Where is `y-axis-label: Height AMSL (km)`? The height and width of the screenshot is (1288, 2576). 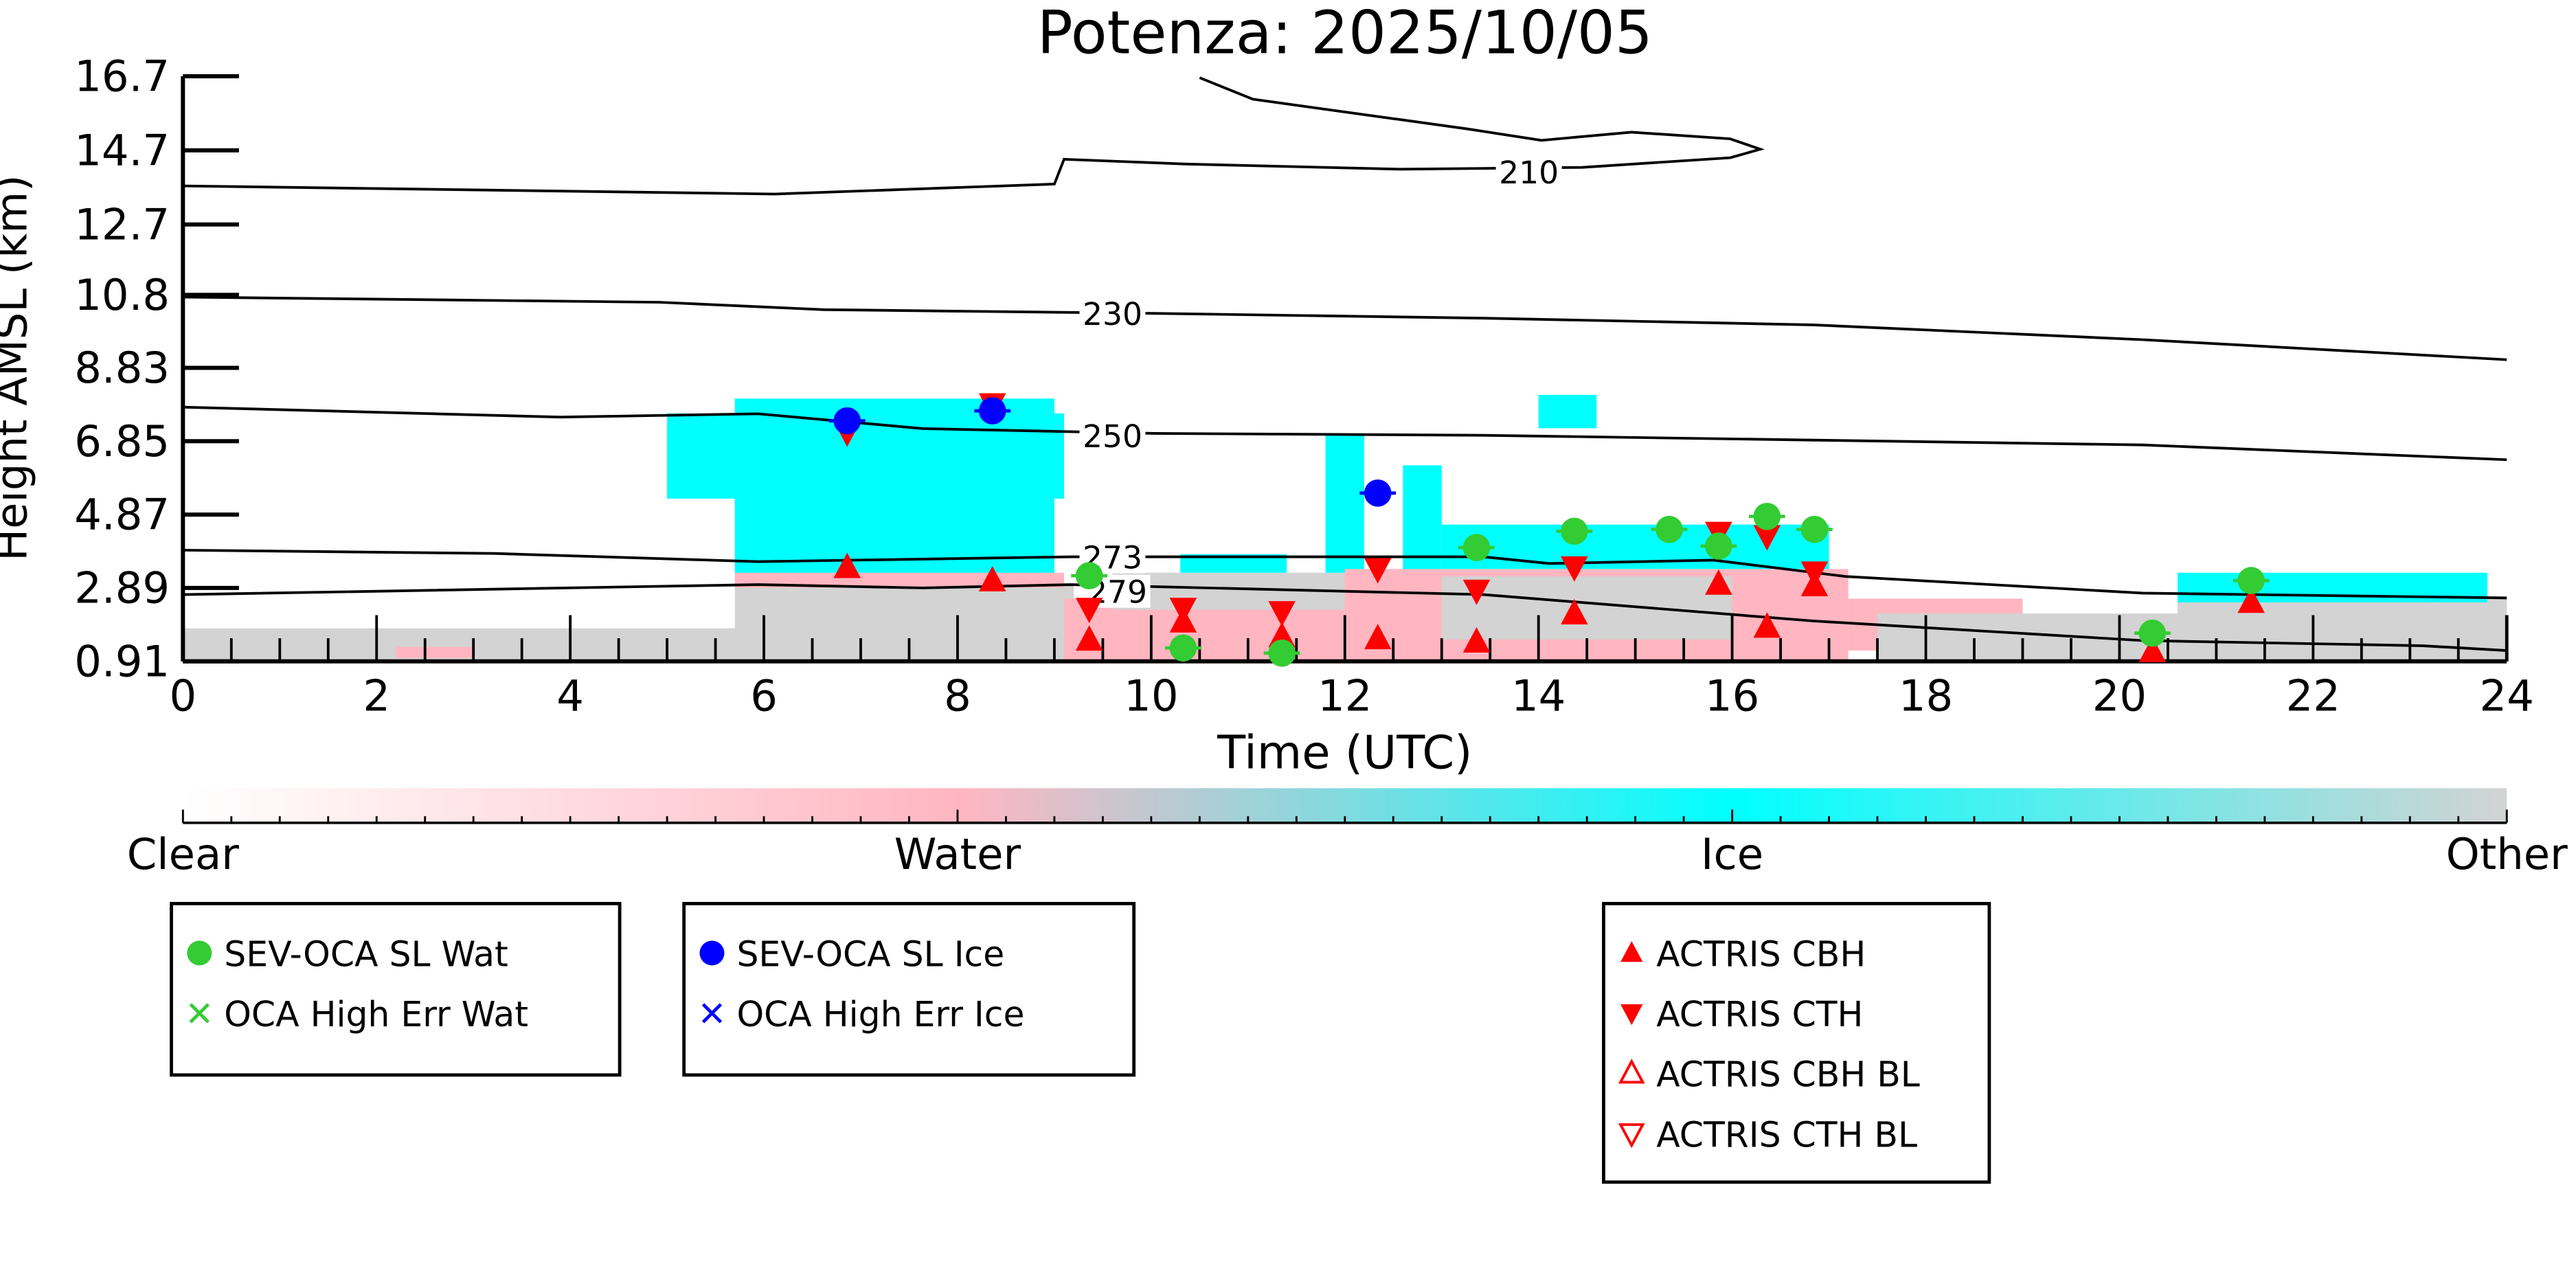
y-axis-label: Height AMSL (km) is located at coordinates (18, 368).